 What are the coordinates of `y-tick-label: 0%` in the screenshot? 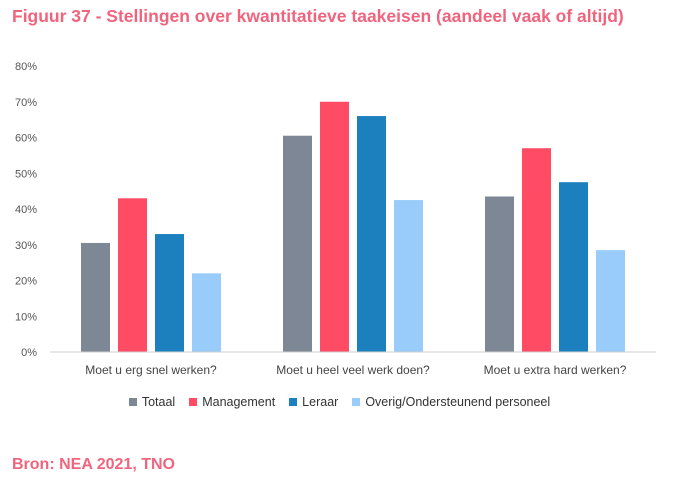 It's located at (29, 353).